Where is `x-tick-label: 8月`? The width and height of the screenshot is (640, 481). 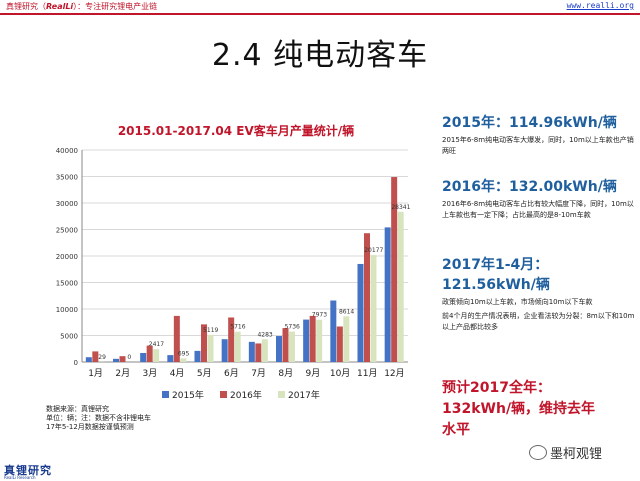 x-tick-label: 8月 is located at coordinates (285, 373).